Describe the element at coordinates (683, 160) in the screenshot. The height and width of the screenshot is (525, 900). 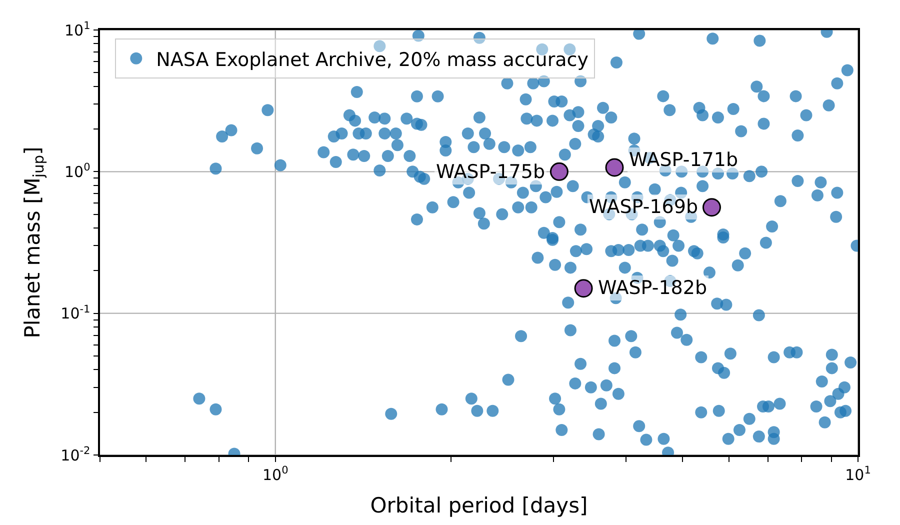
I see `annotation: WASP-171b` at that location.